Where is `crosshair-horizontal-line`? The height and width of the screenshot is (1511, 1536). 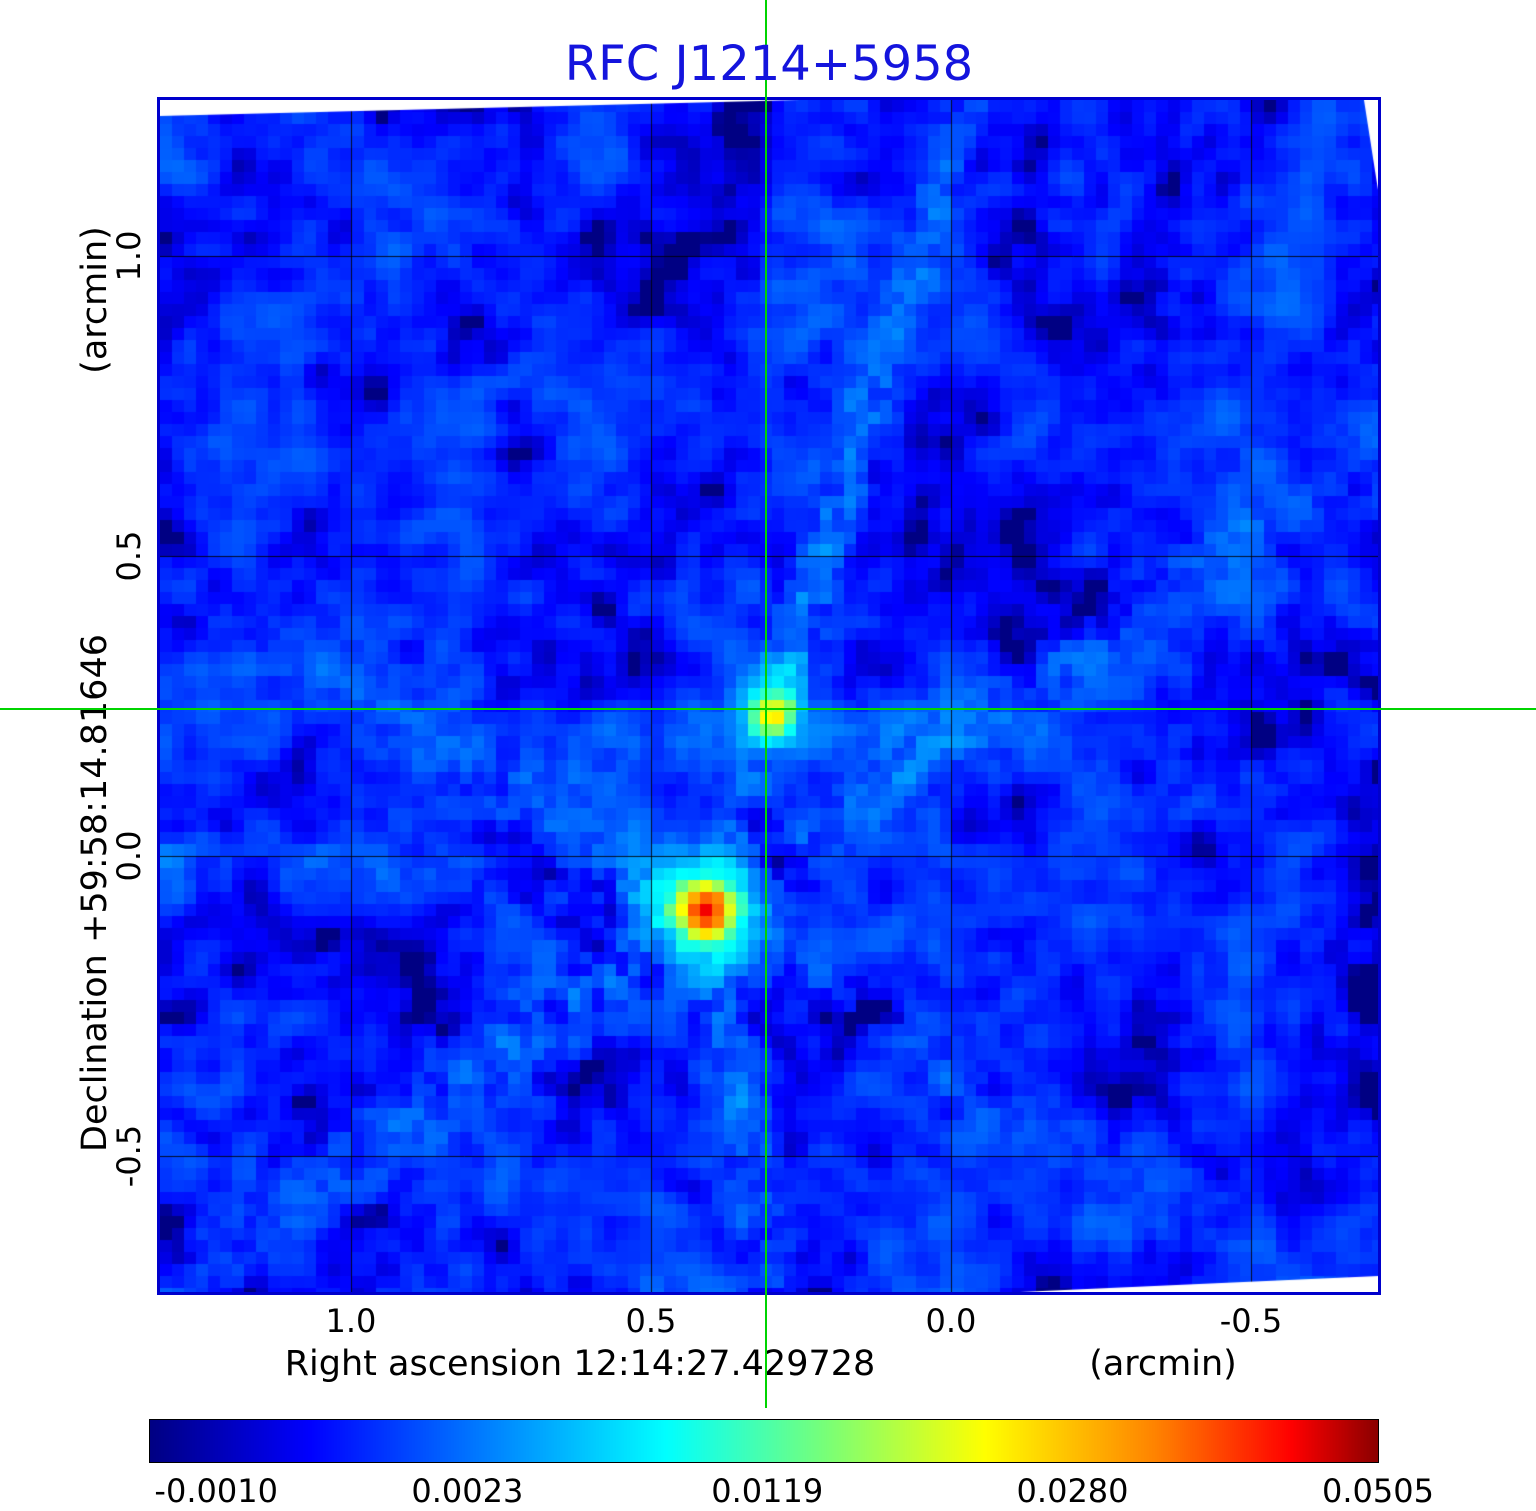 crosshair-horizontal-line is located at coordinates (768, 708).